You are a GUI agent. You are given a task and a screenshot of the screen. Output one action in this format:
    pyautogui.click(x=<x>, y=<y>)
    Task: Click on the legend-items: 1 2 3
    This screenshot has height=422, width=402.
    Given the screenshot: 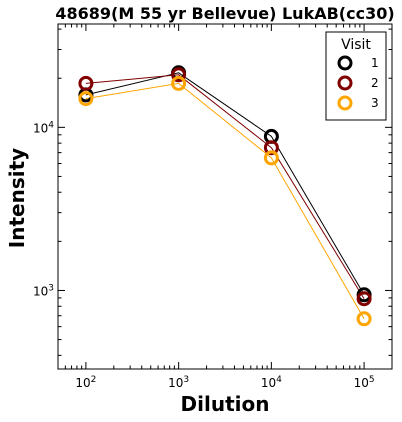 What is the action you would take?
    pyautogui.click(x=358, y=83)
    